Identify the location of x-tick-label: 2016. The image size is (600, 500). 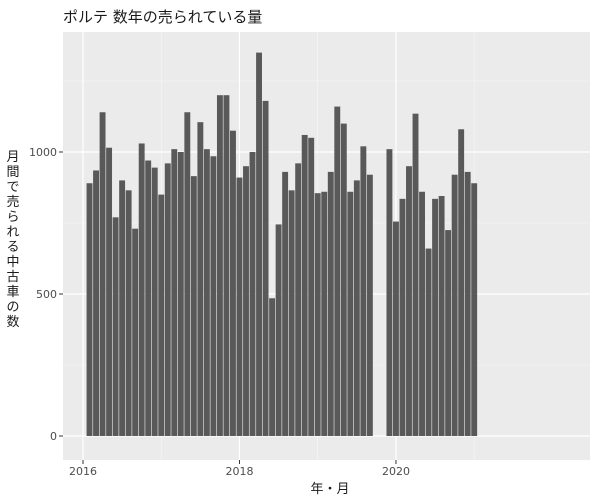
(83, 471).